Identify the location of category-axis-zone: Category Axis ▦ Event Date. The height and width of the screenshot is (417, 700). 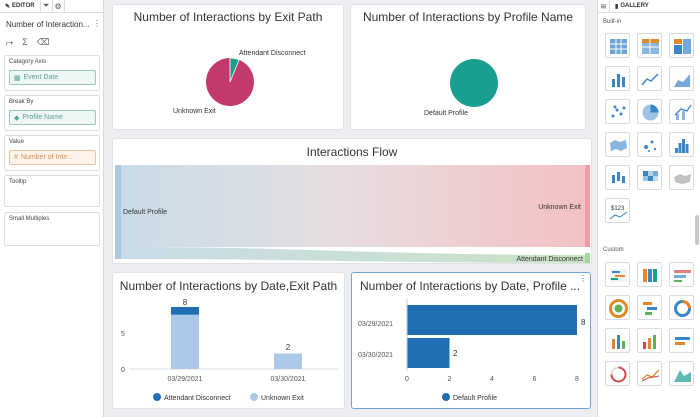
(52, 73).